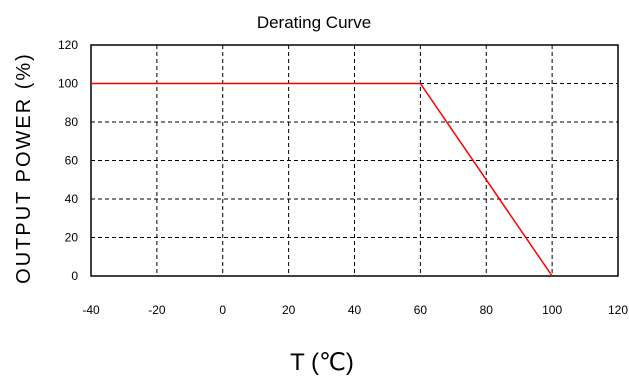 The image size is (629, 379). What do you see at coordinates (72, 199) in the screenshot?
I see `y-tick-label: 40` at bounding box center [72, 199].